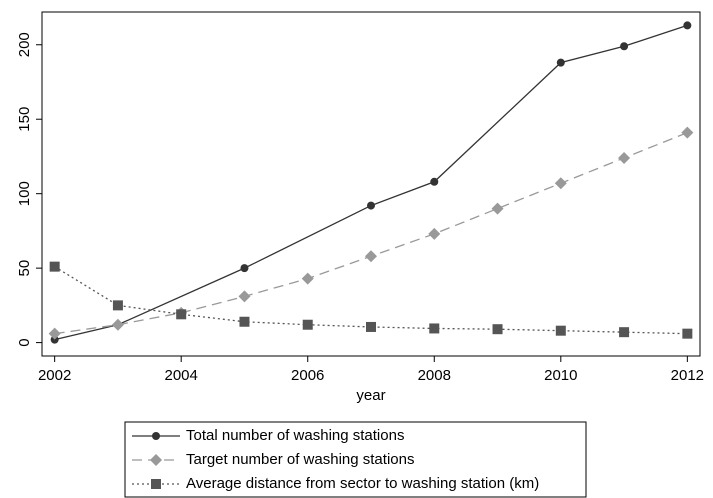 This screenshot has height=498, width=713. What do you see at coordinates (295, 435) in the screenshot?
I see `legend-label: Total number of washing stations` at bounding box center [295, 435].